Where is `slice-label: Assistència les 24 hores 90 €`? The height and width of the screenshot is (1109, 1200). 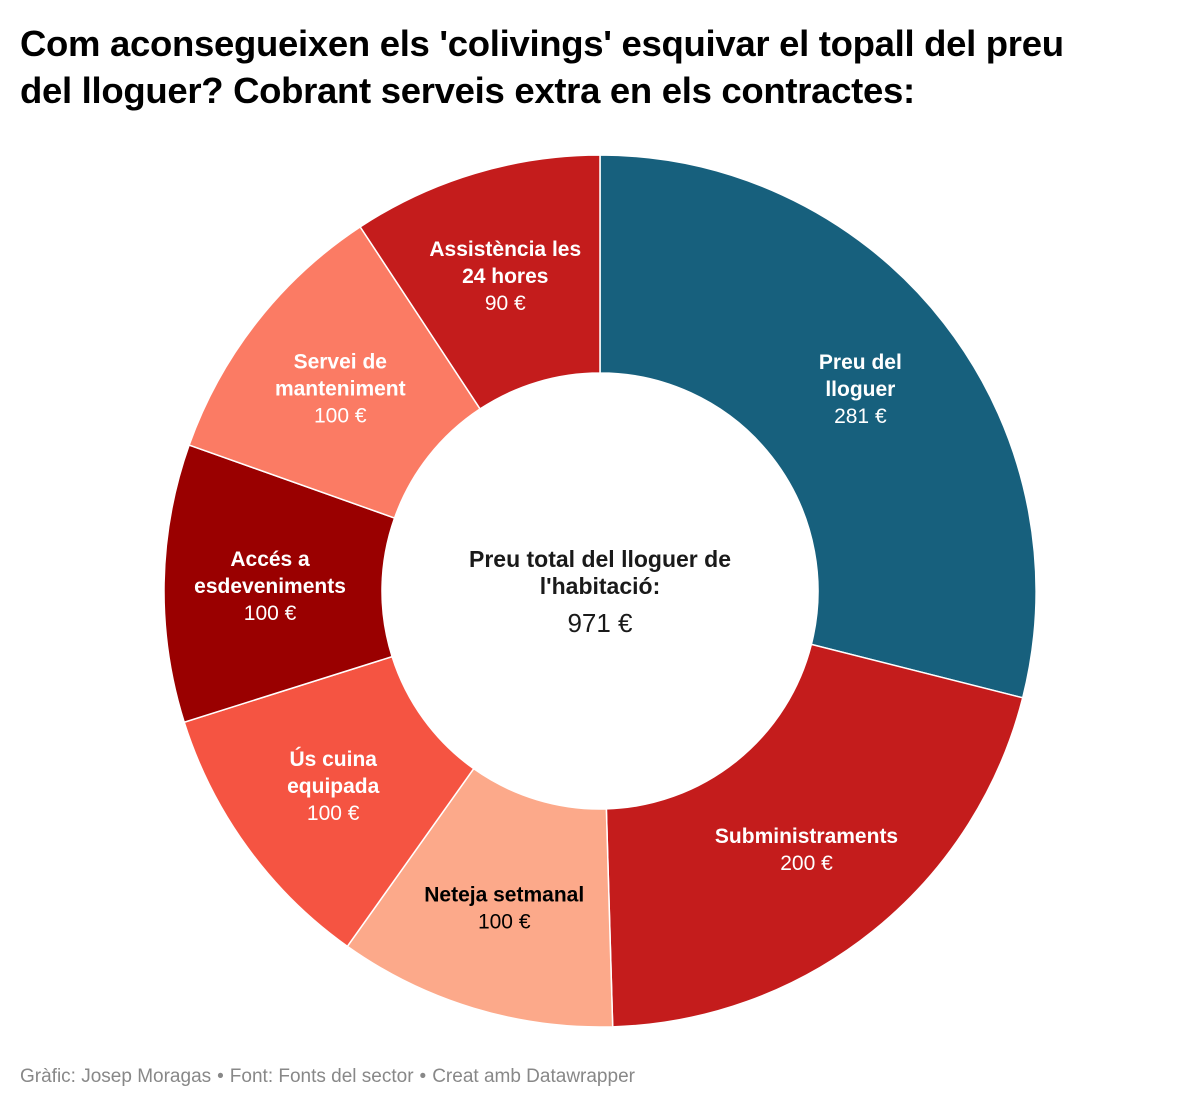
slice-label: Assistència les 24 hores 90 € is located at coordinates (505, 276).